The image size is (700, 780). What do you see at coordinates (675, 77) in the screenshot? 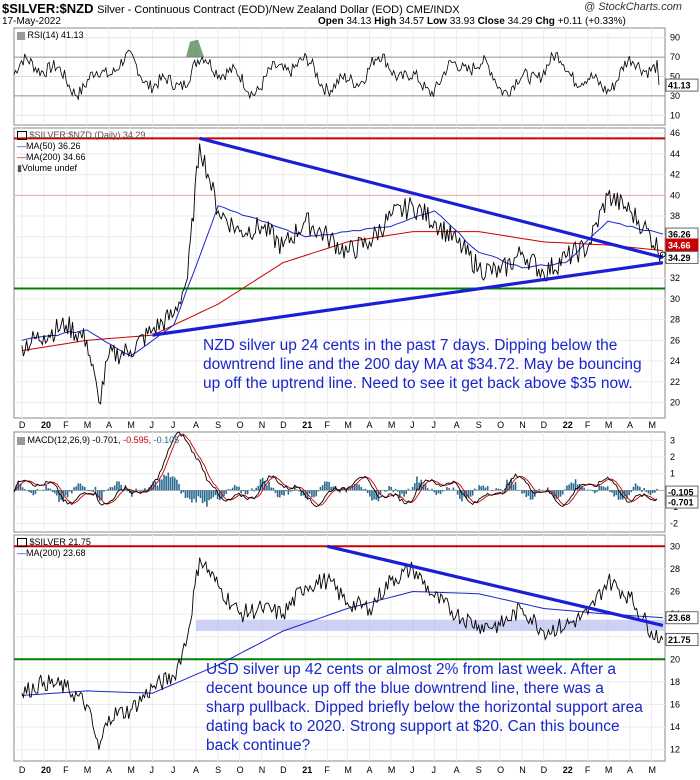
I see `rsi-tick-label: 50` at bounding box center [675, 77].